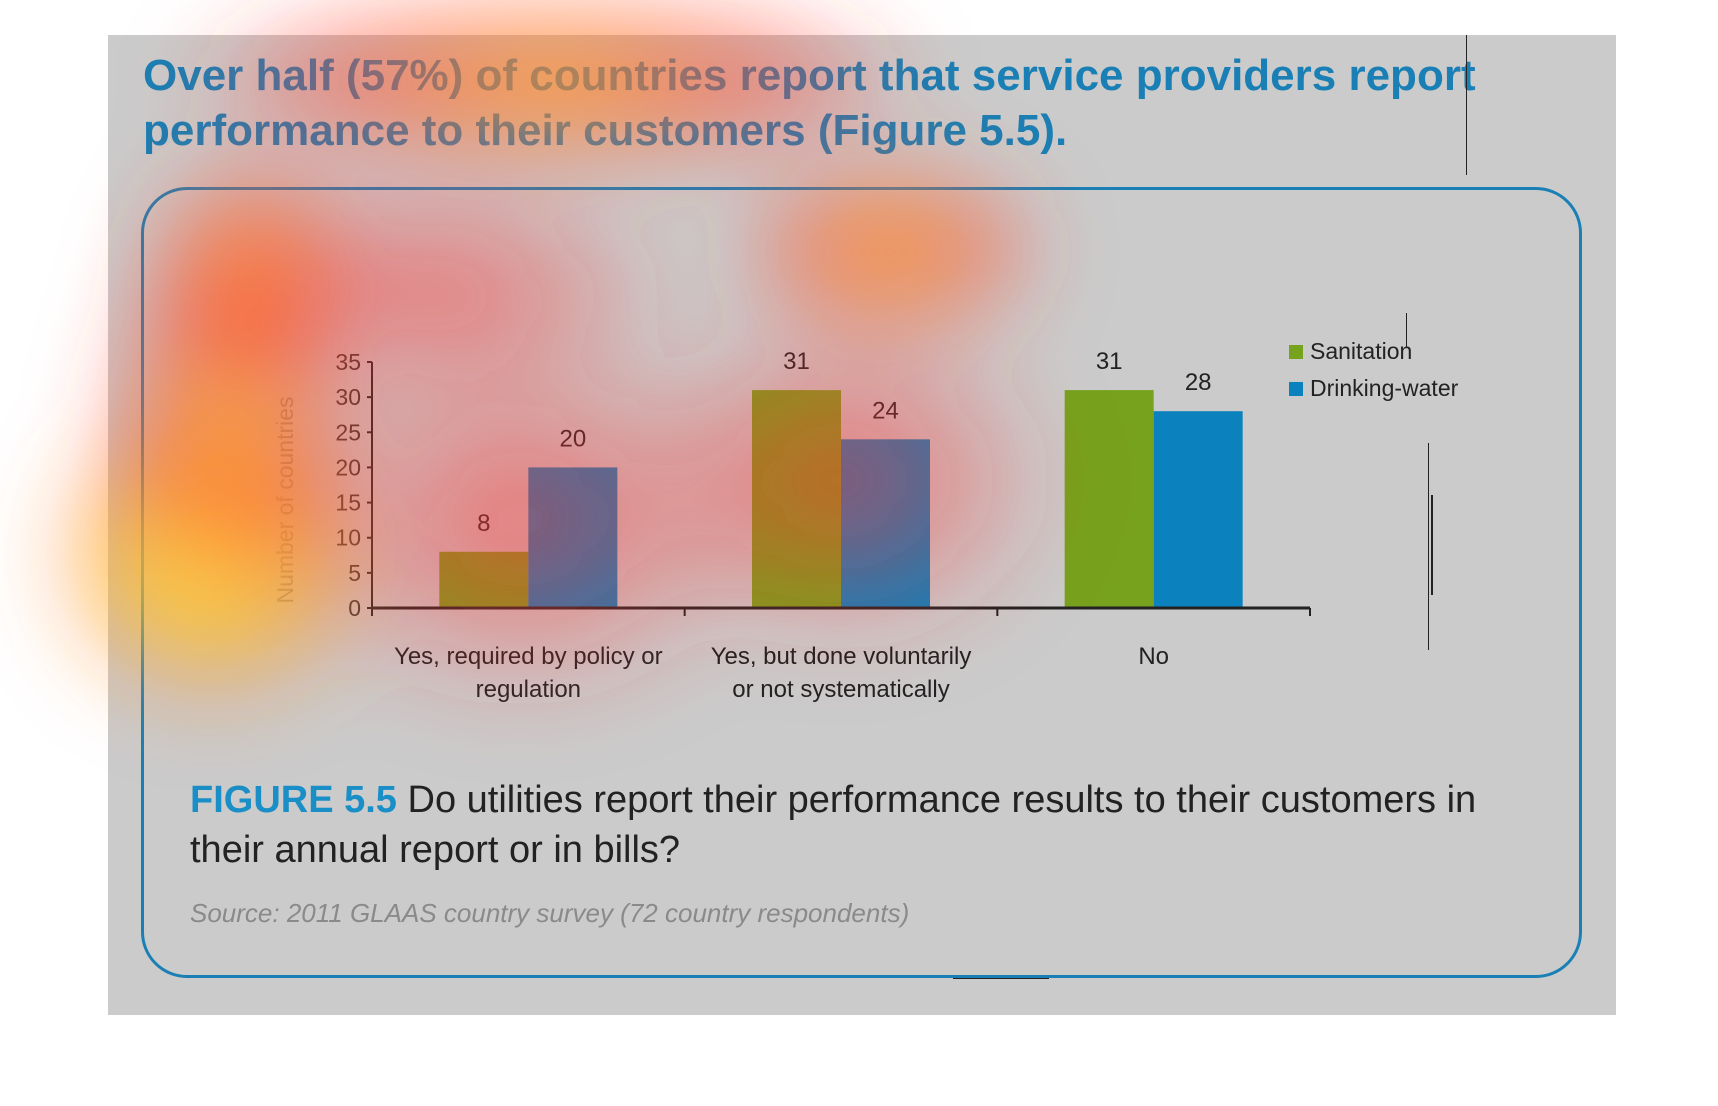 This screenshot has width=1718, height=1106. Describe the element at coordinates (528, 656) in the screenshot. I see `x-tick-label: Yes, required by policy or` at that location.